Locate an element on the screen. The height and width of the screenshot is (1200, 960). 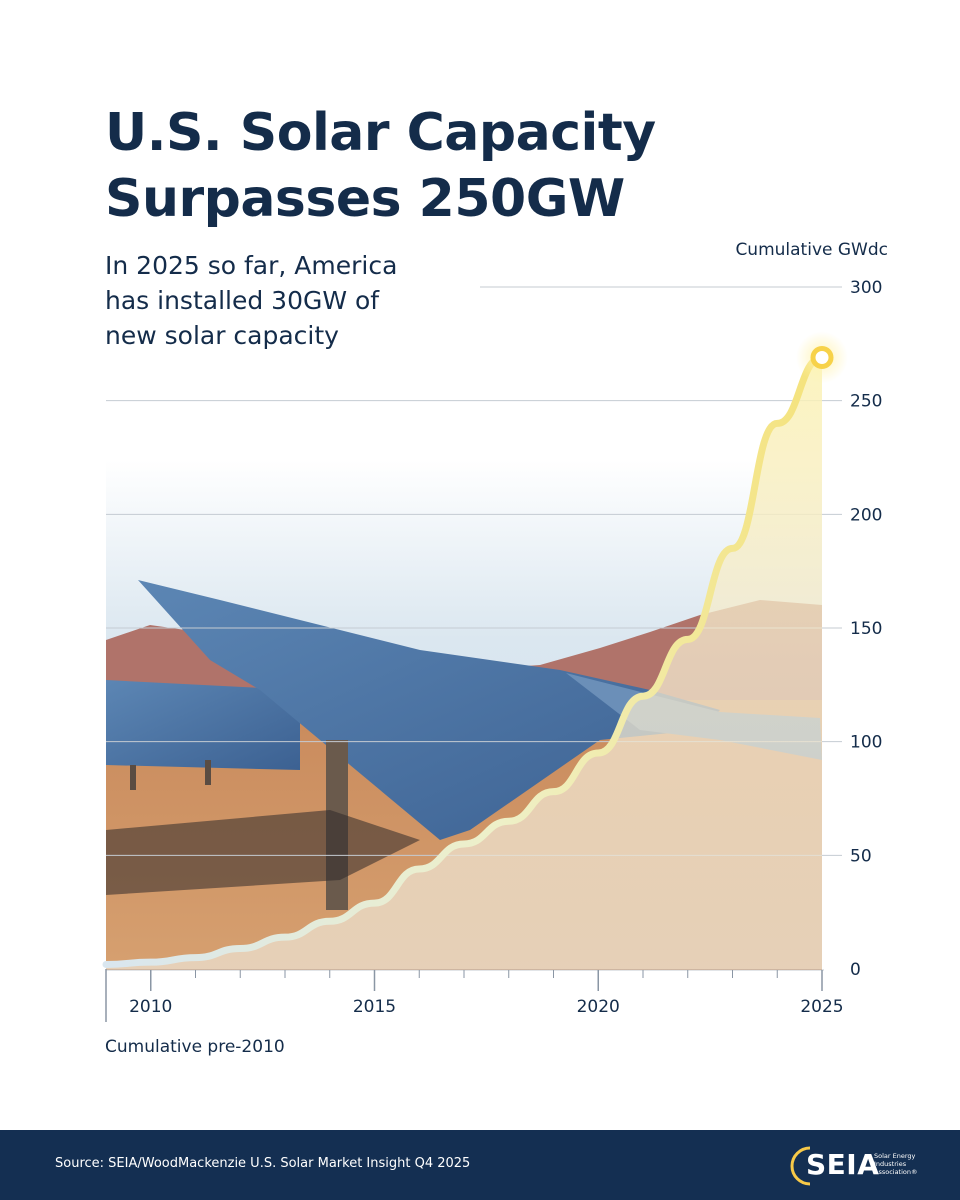
logo-tagline: Solar Energy Industries Association® is located at coordinates (902, 1164).